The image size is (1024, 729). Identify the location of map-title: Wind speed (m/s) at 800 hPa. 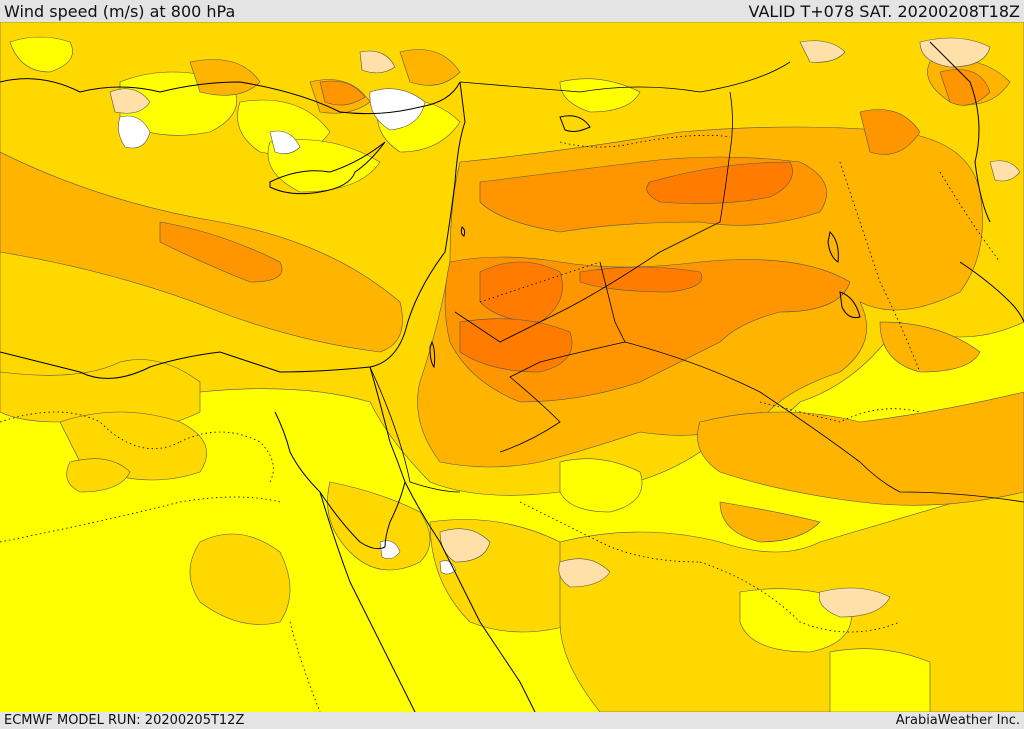
(120, 11).